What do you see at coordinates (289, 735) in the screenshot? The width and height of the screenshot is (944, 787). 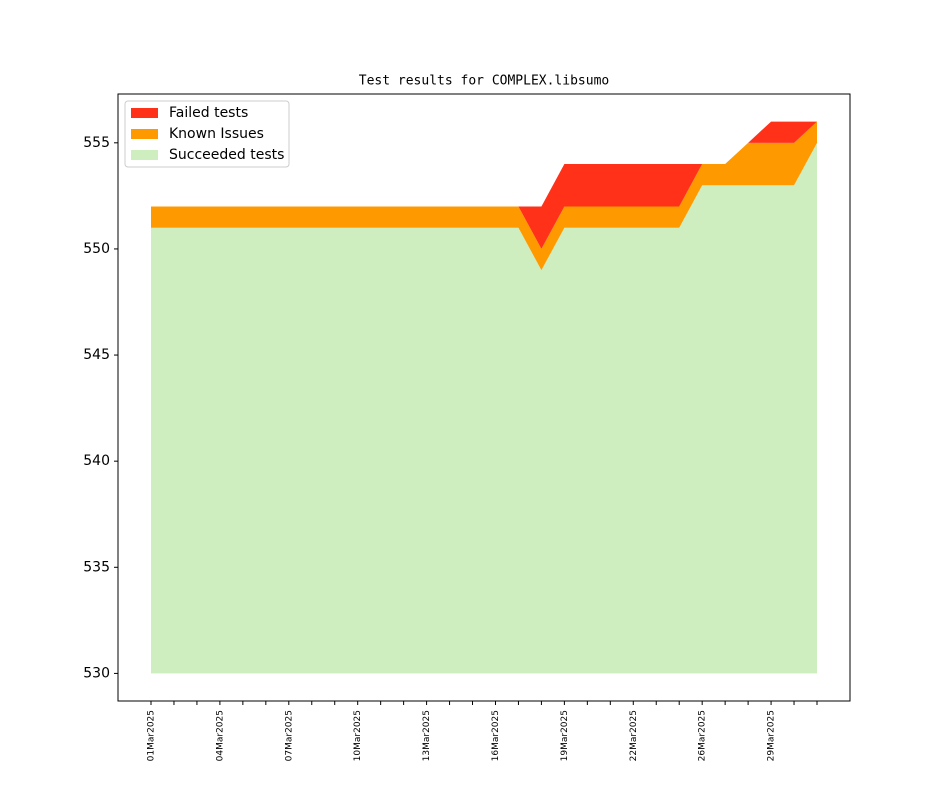 I see `x-tick-label: 07Mar2025` at bounding box center [289, 735].